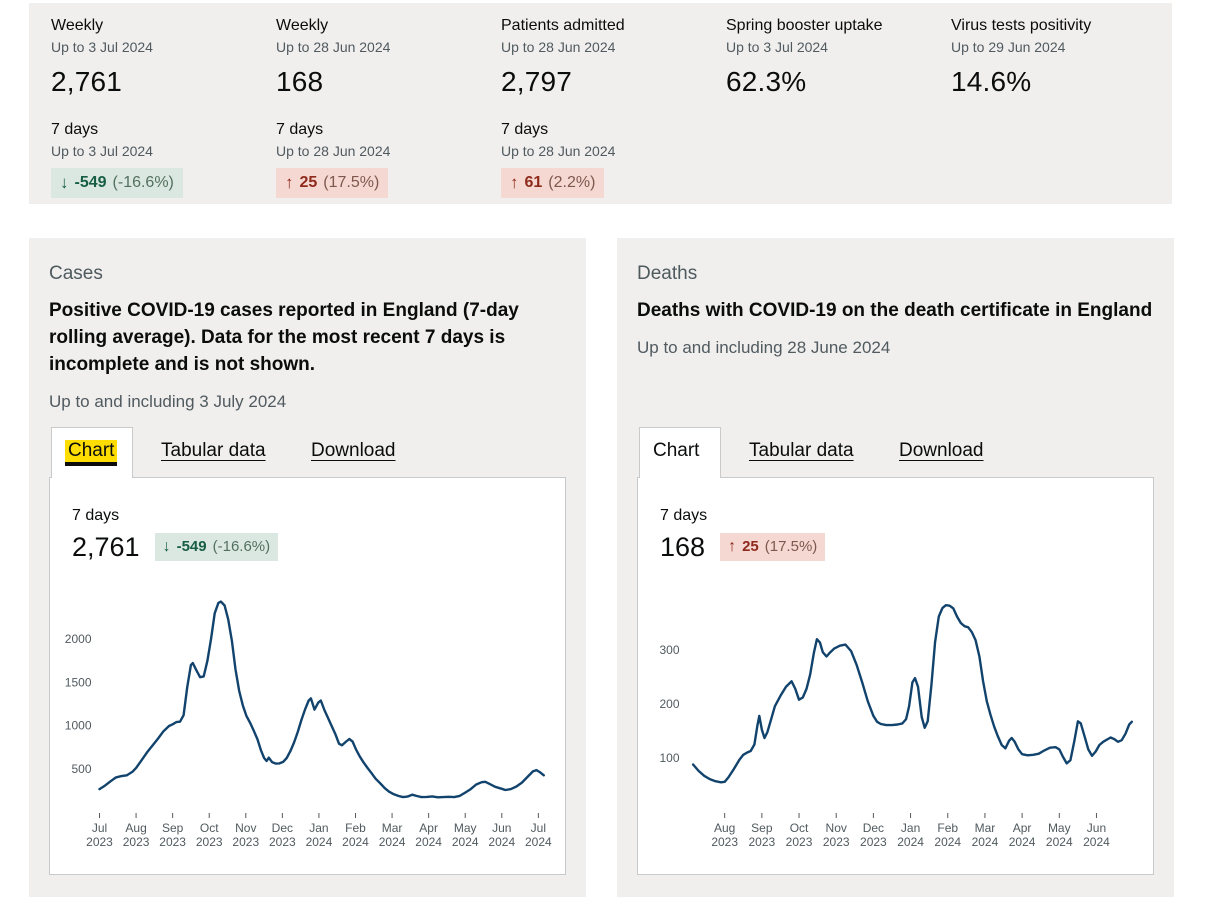 The height and width of the screenshot is (914, 1218). I want to click on svg-text: Nov, so click(836, 828).